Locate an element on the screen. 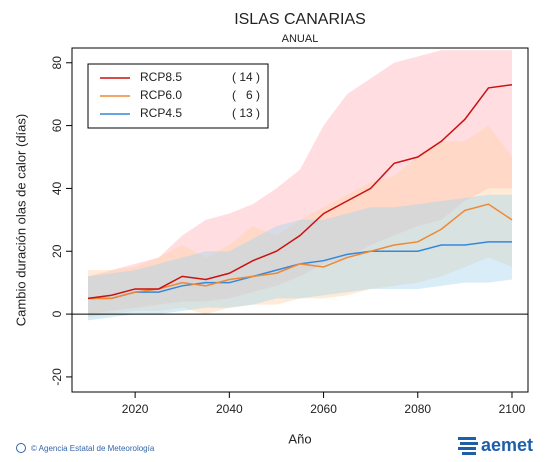 The image size is (550, 462). y-tick-label: 0 is located at coordinates (57, 313).